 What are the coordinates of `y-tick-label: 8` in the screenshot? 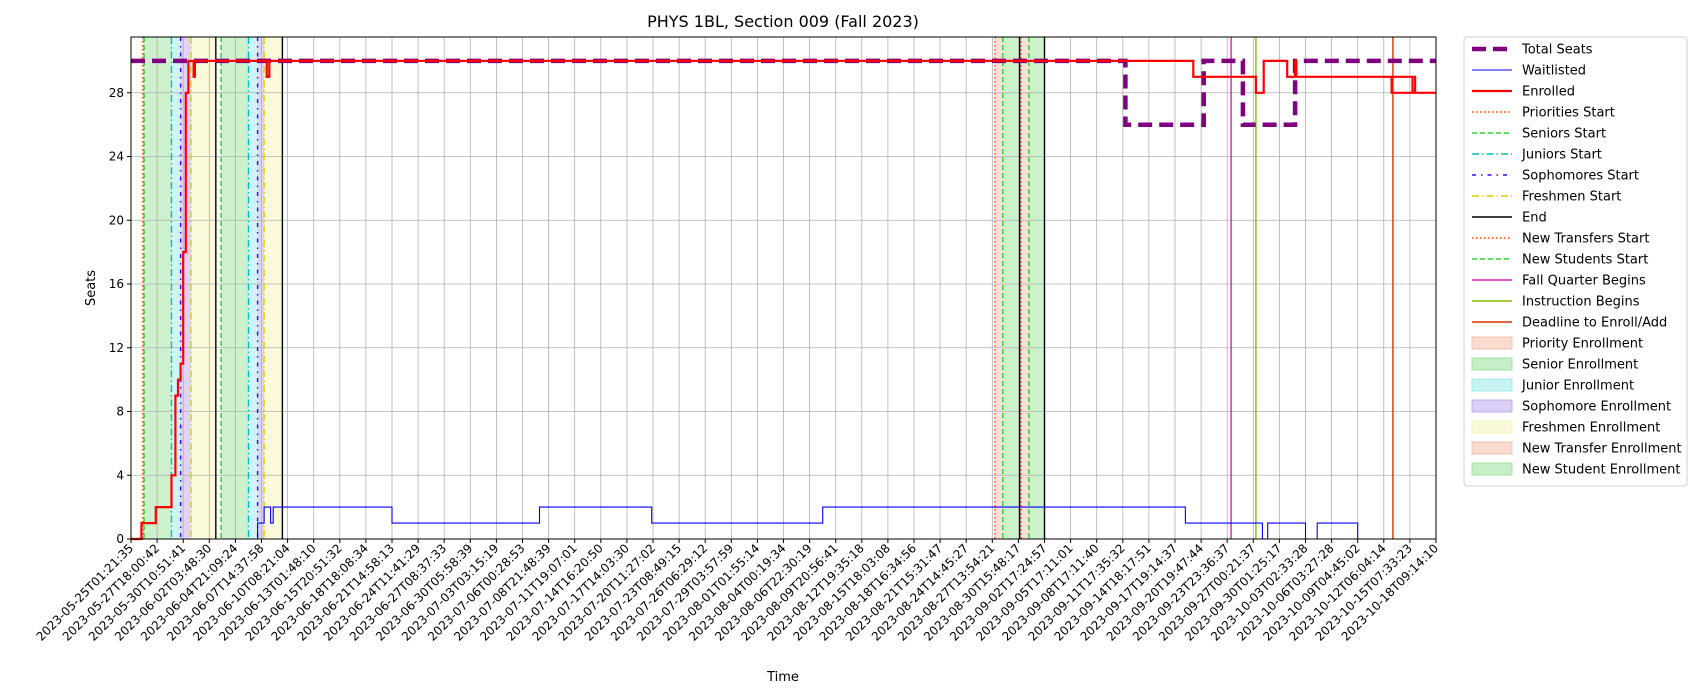 It's located at (120, 412).